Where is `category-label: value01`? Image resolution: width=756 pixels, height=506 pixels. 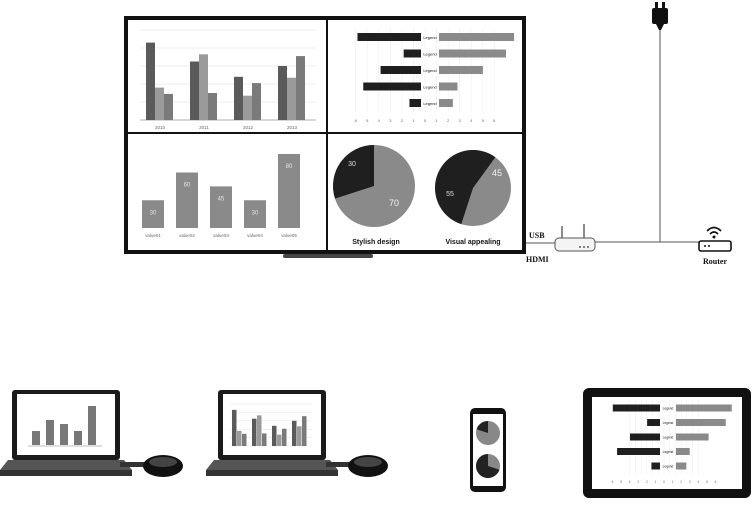 category-label: value01 is located at coordinates (153, 235).